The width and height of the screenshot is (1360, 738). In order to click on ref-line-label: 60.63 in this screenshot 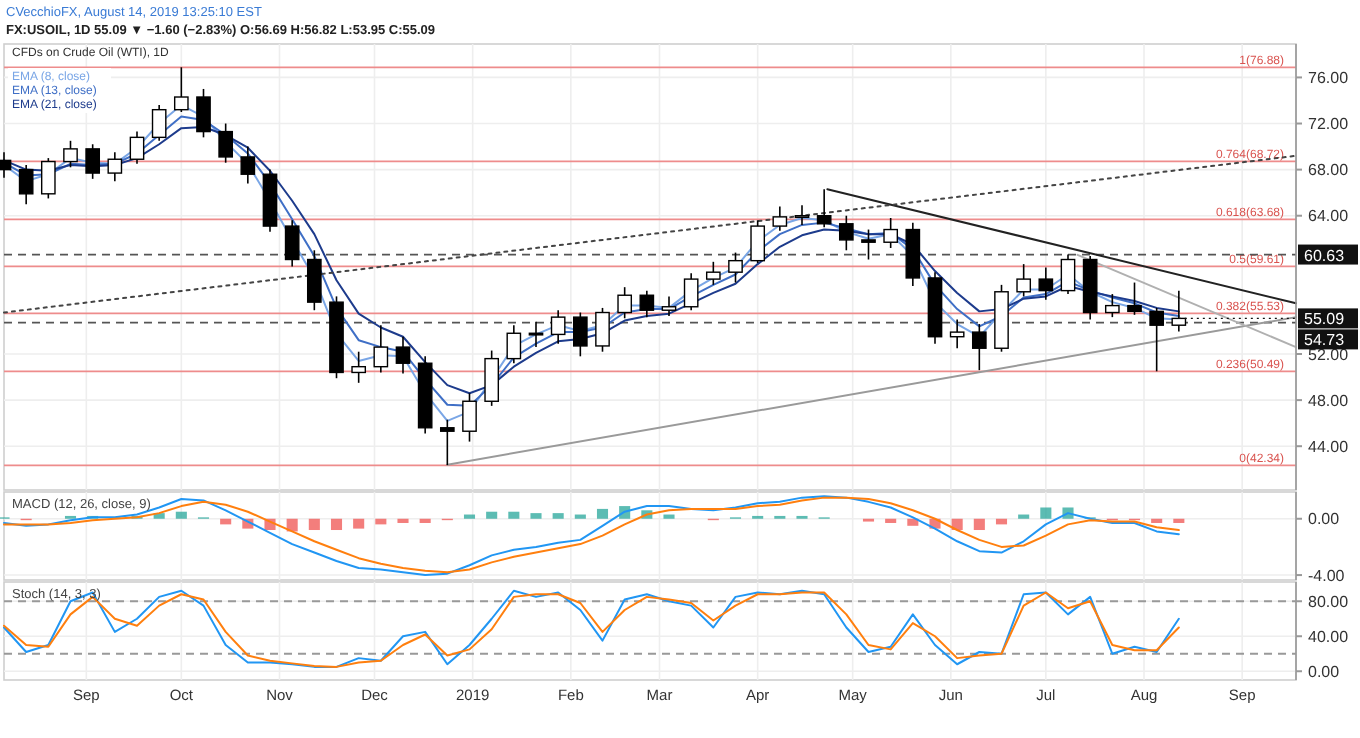, I will do `click(1325, 255)`.